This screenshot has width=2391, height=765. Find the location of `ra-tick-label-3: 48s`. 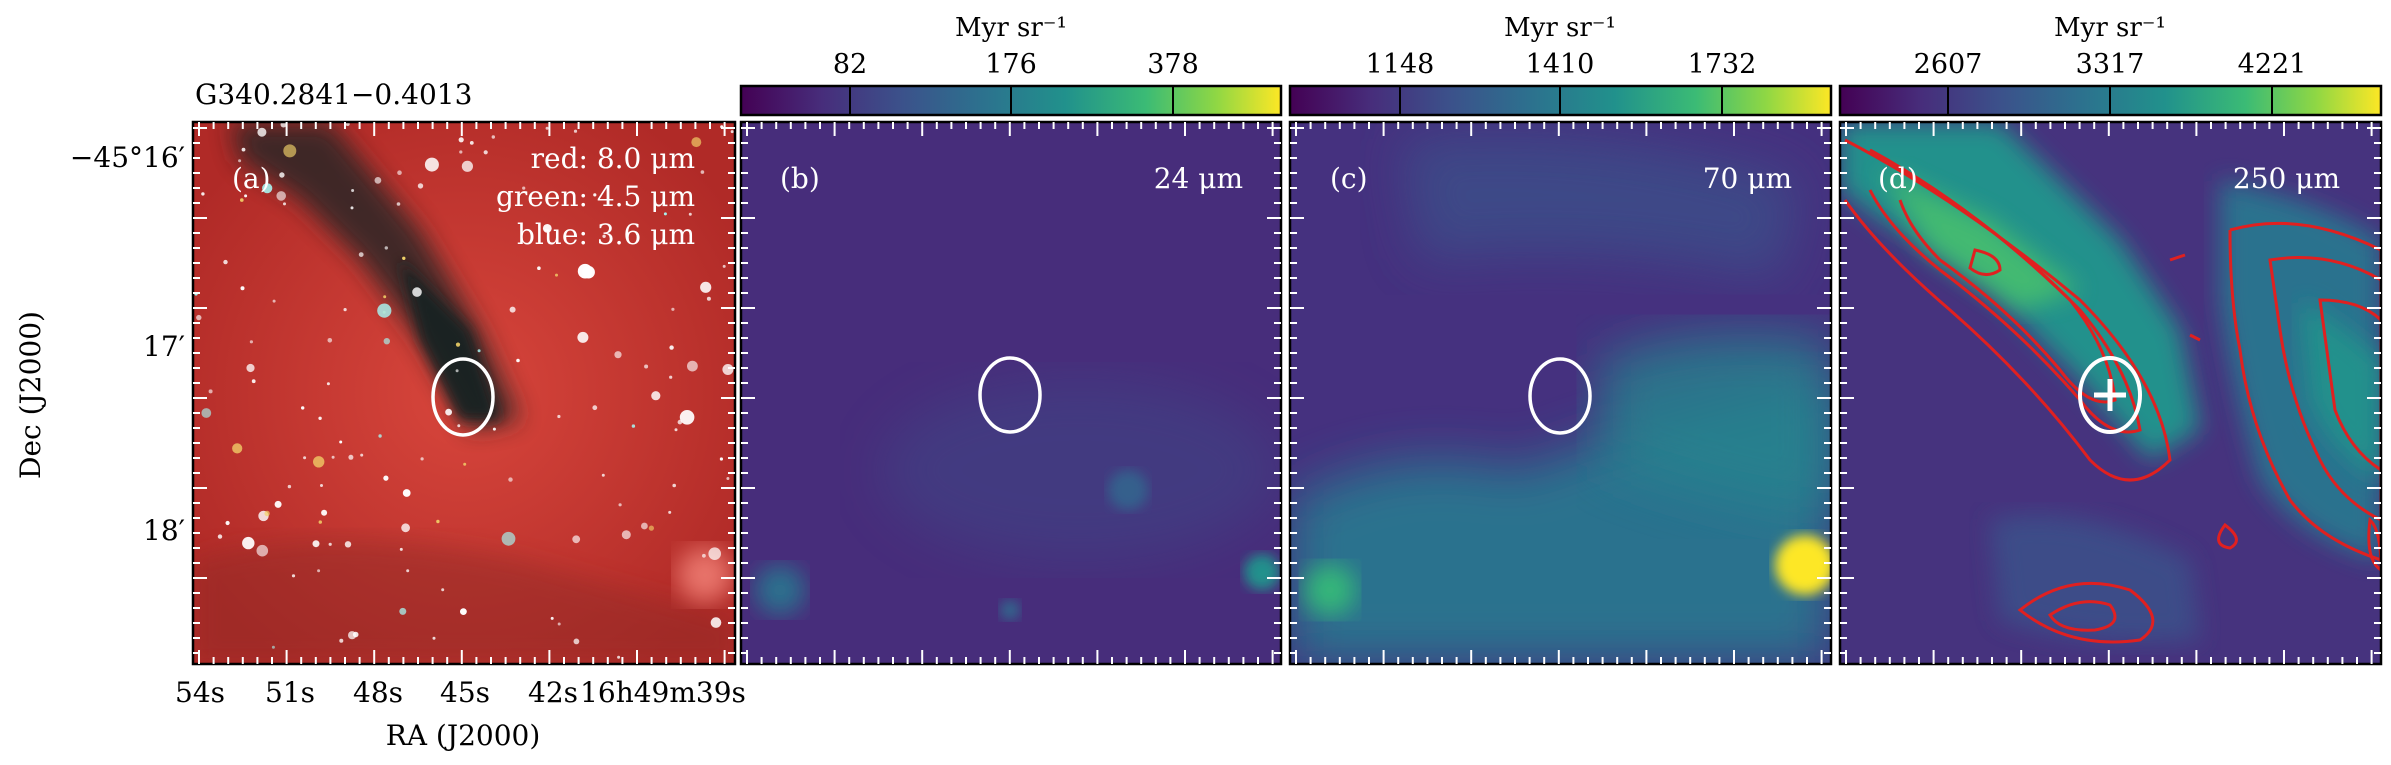

ra-tick-label-3: 48s is located at coordinates (378, 692).